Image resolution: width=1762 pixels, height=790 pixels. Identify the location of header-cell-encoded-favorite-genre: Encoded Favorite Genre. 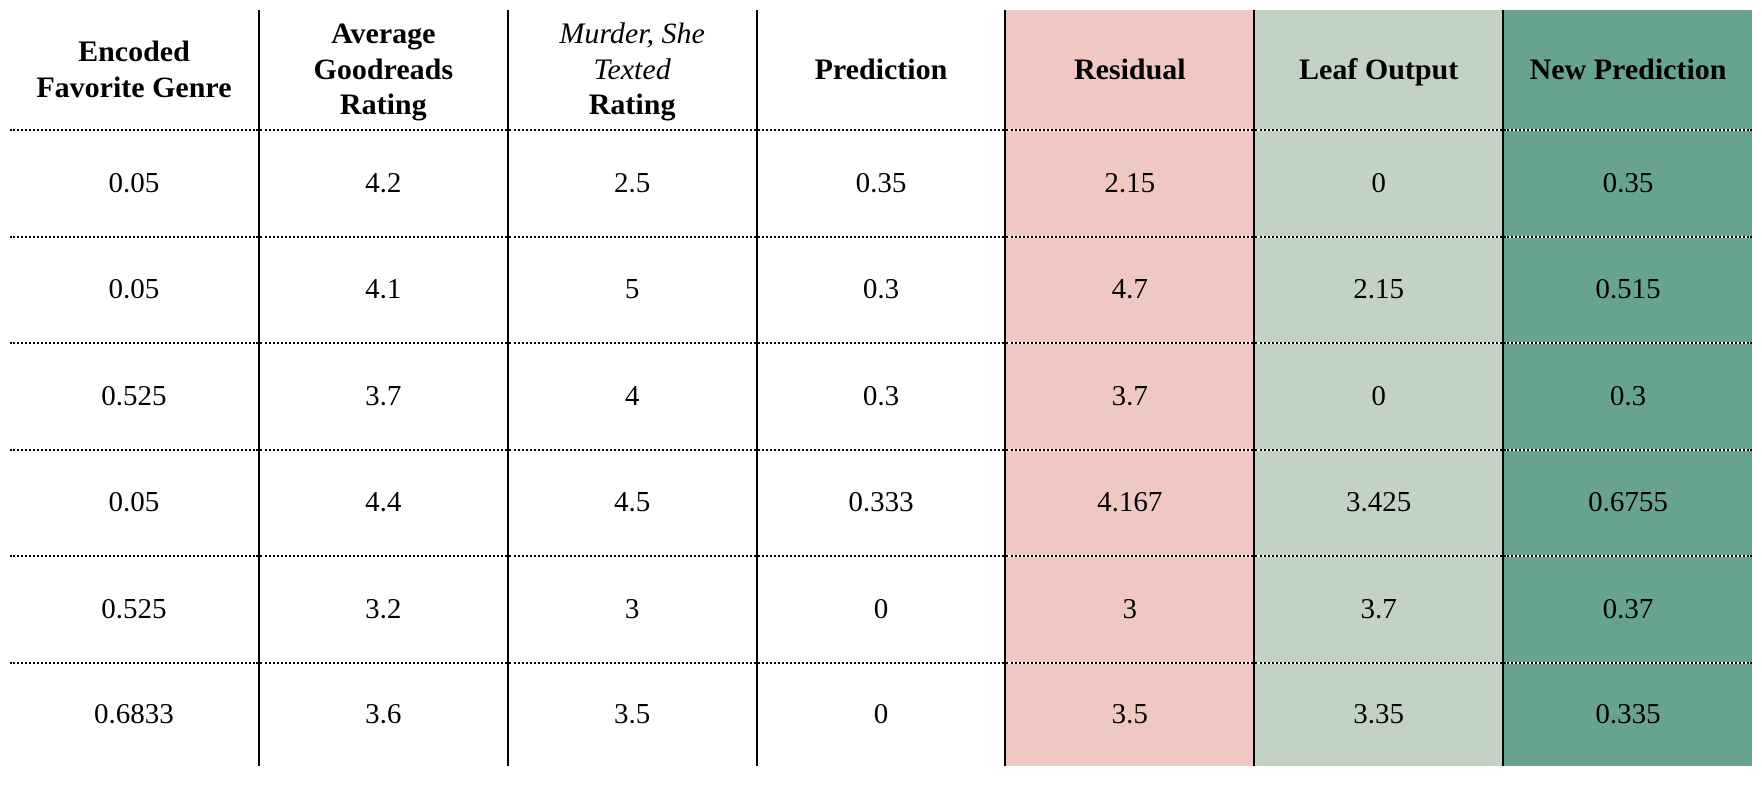
(134, 70).